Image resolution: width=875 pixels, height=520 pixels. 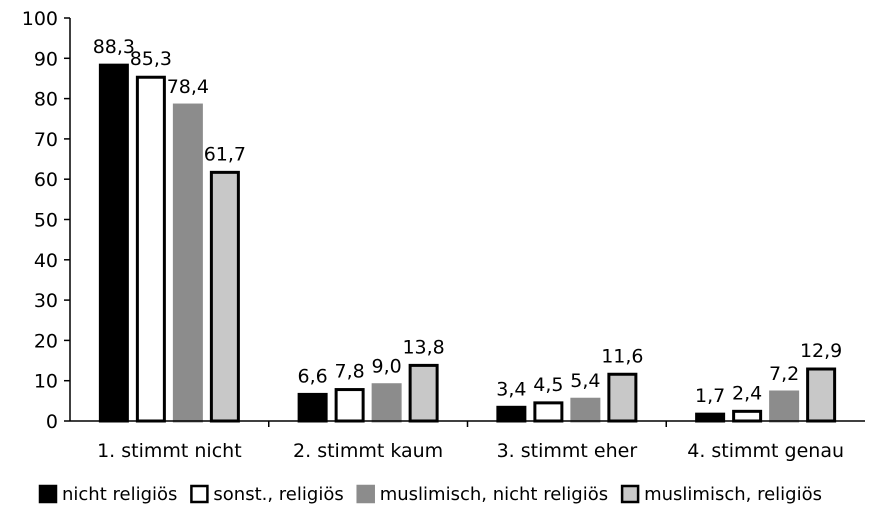 I want to click on data-label: 7,2, so click(x=784, y=374).